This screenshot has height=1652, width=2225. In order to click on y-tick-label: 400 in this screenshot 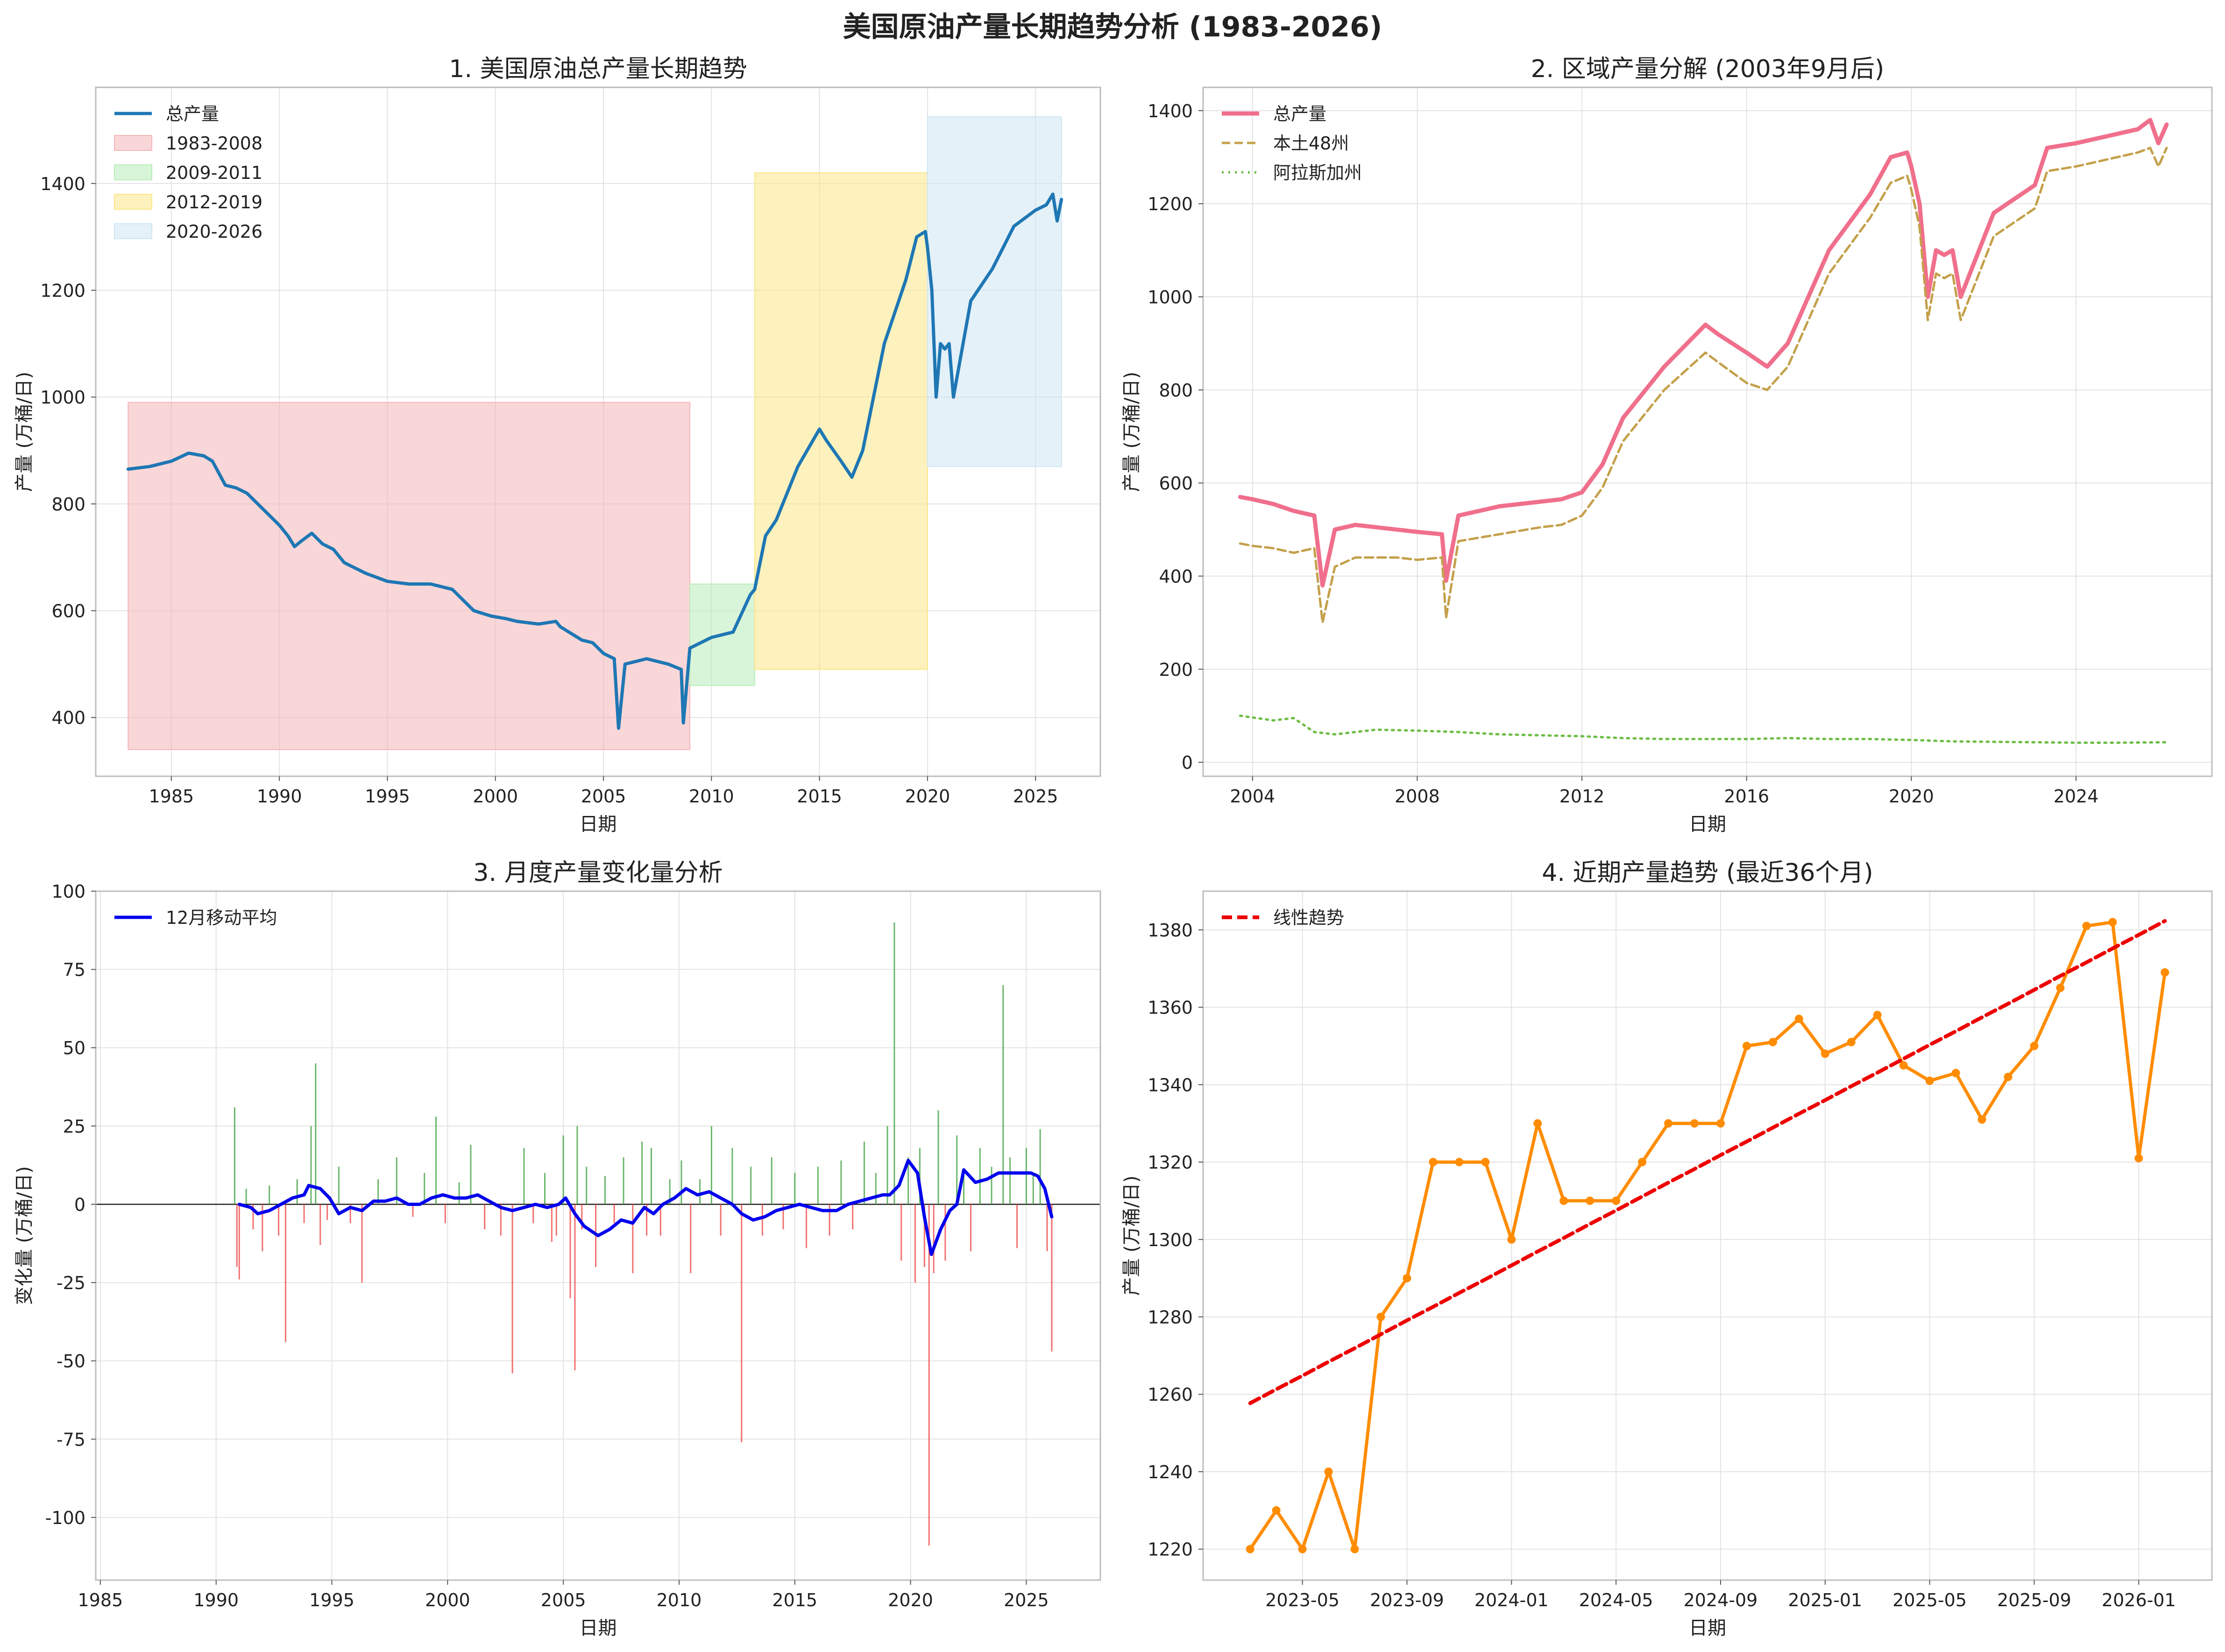, I will do `click(68, 718)`.